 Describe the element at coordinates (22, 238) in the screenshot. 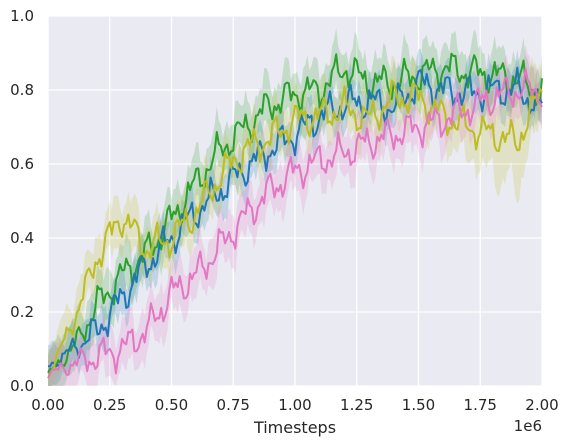

I see `y-tick-label: 0.4` at that location.